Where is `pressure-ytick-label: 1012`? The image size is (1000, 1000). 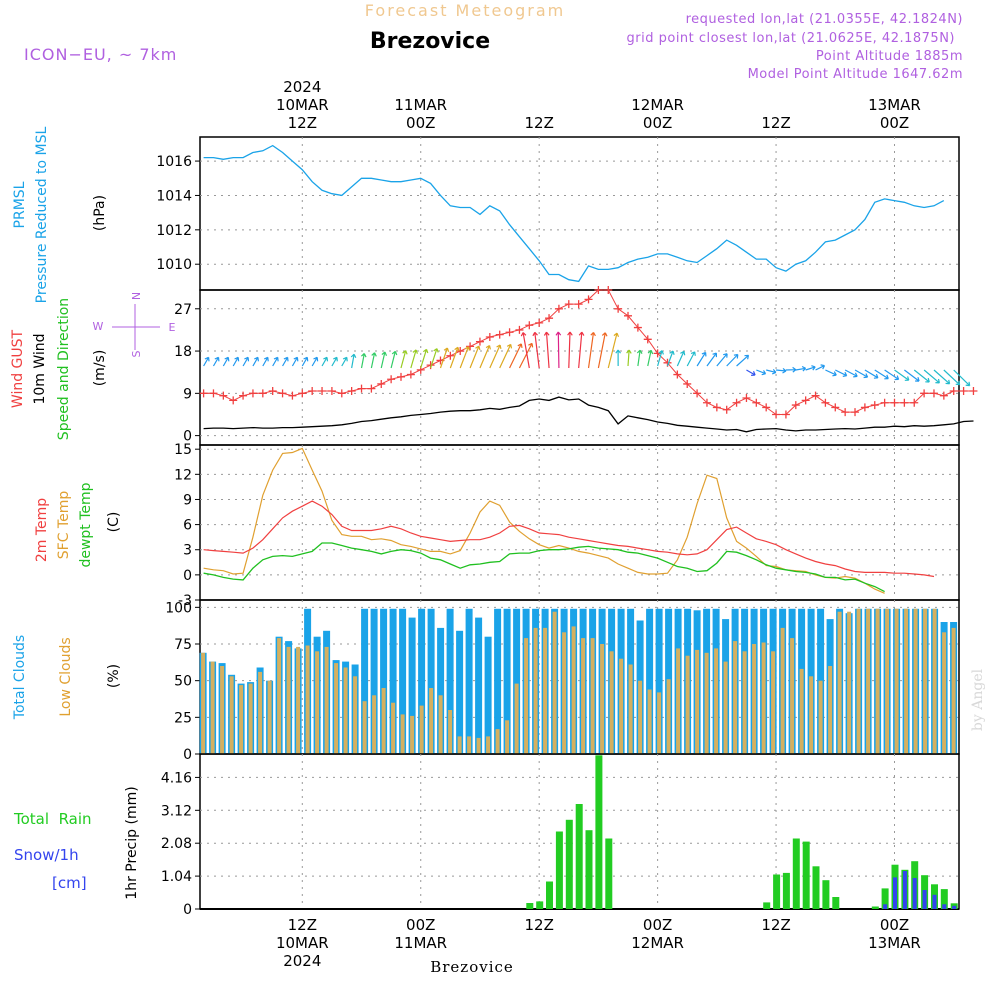 pressure-ytick-label: 1012 is located at coordinates (174, 231).